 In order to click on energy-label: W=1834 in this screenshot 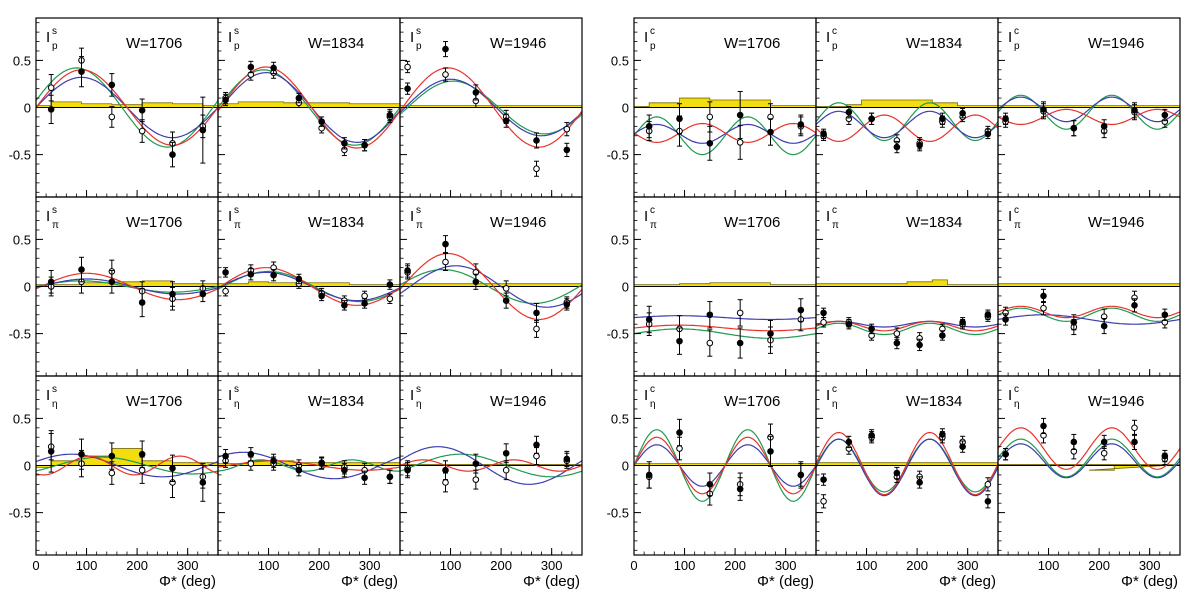, I will do `click(934, 222)`.